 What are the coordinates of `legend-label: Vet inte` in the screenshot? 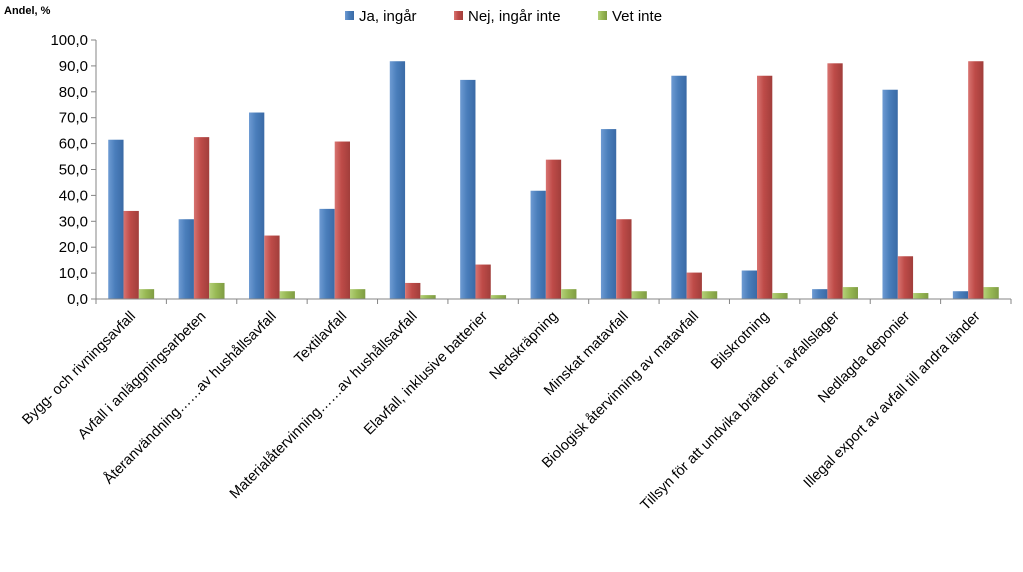 It's located at (637, 16).